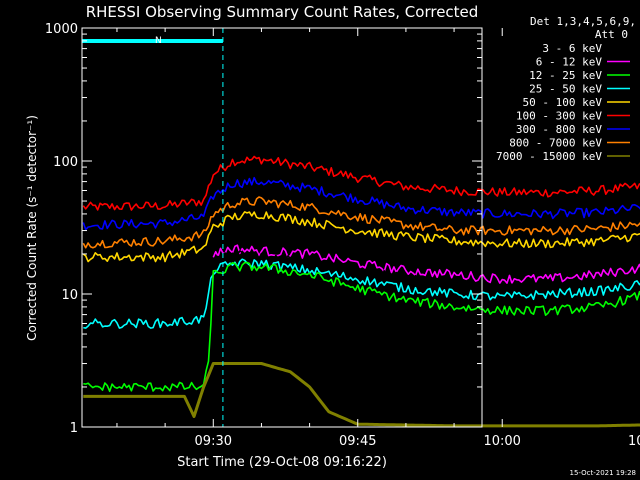 This screenshot has height=480, width=640. I want to click on x-tick-label-2: 09:45, so click(357, 441).